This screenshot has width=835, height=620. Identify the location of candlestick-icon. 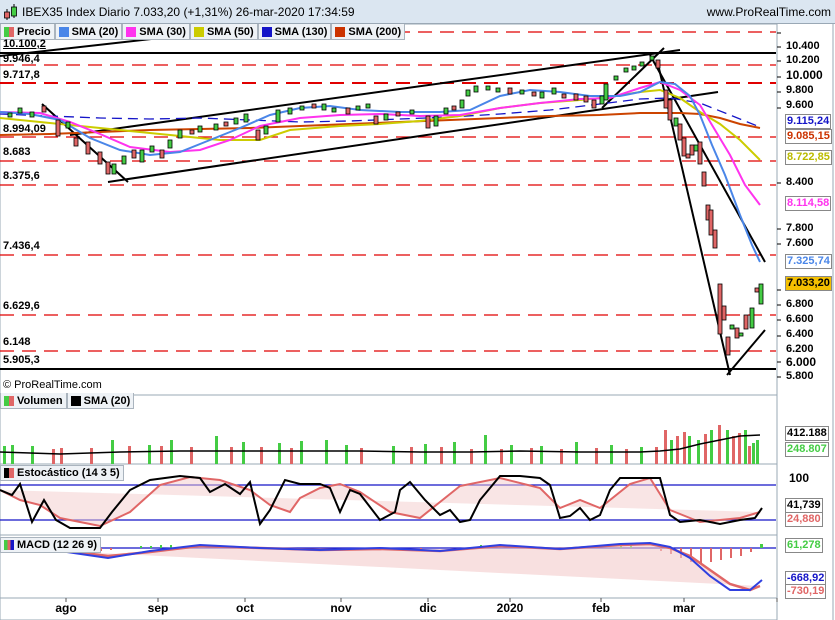
(10, 12).